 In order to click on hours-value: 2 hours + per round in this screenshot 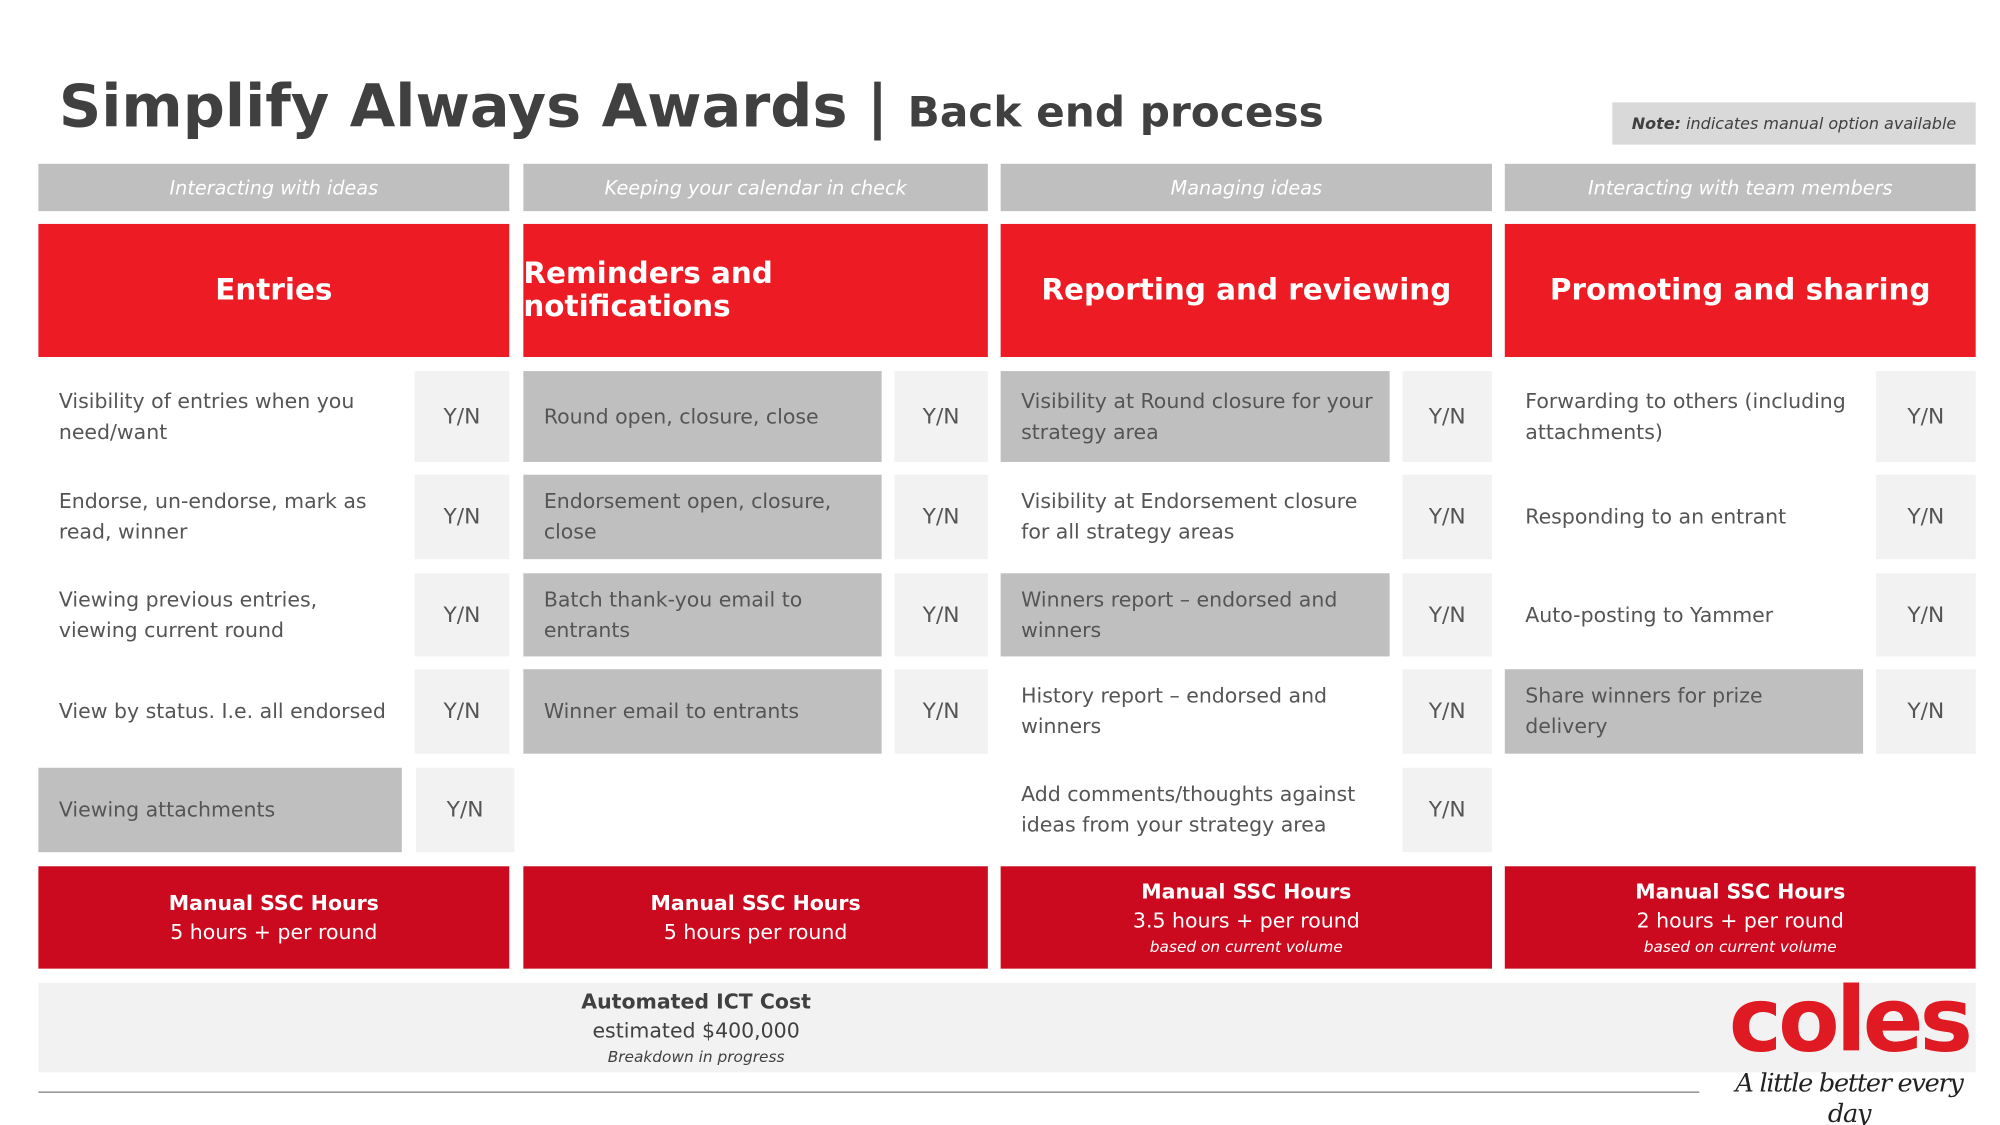, I will do `click(1740, 920)`.